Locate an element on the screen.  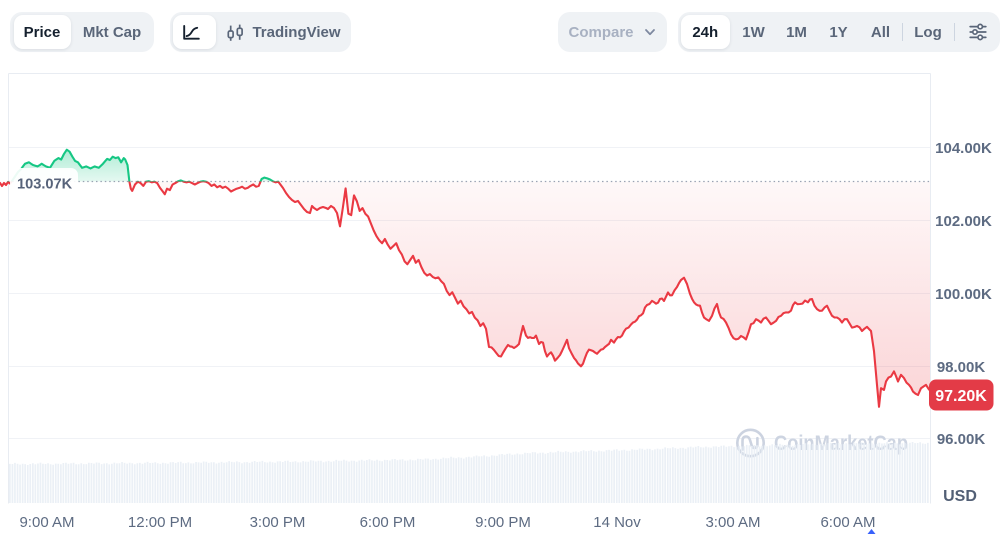
svg-text: 14 Nov is located at coordinates (617, 522).